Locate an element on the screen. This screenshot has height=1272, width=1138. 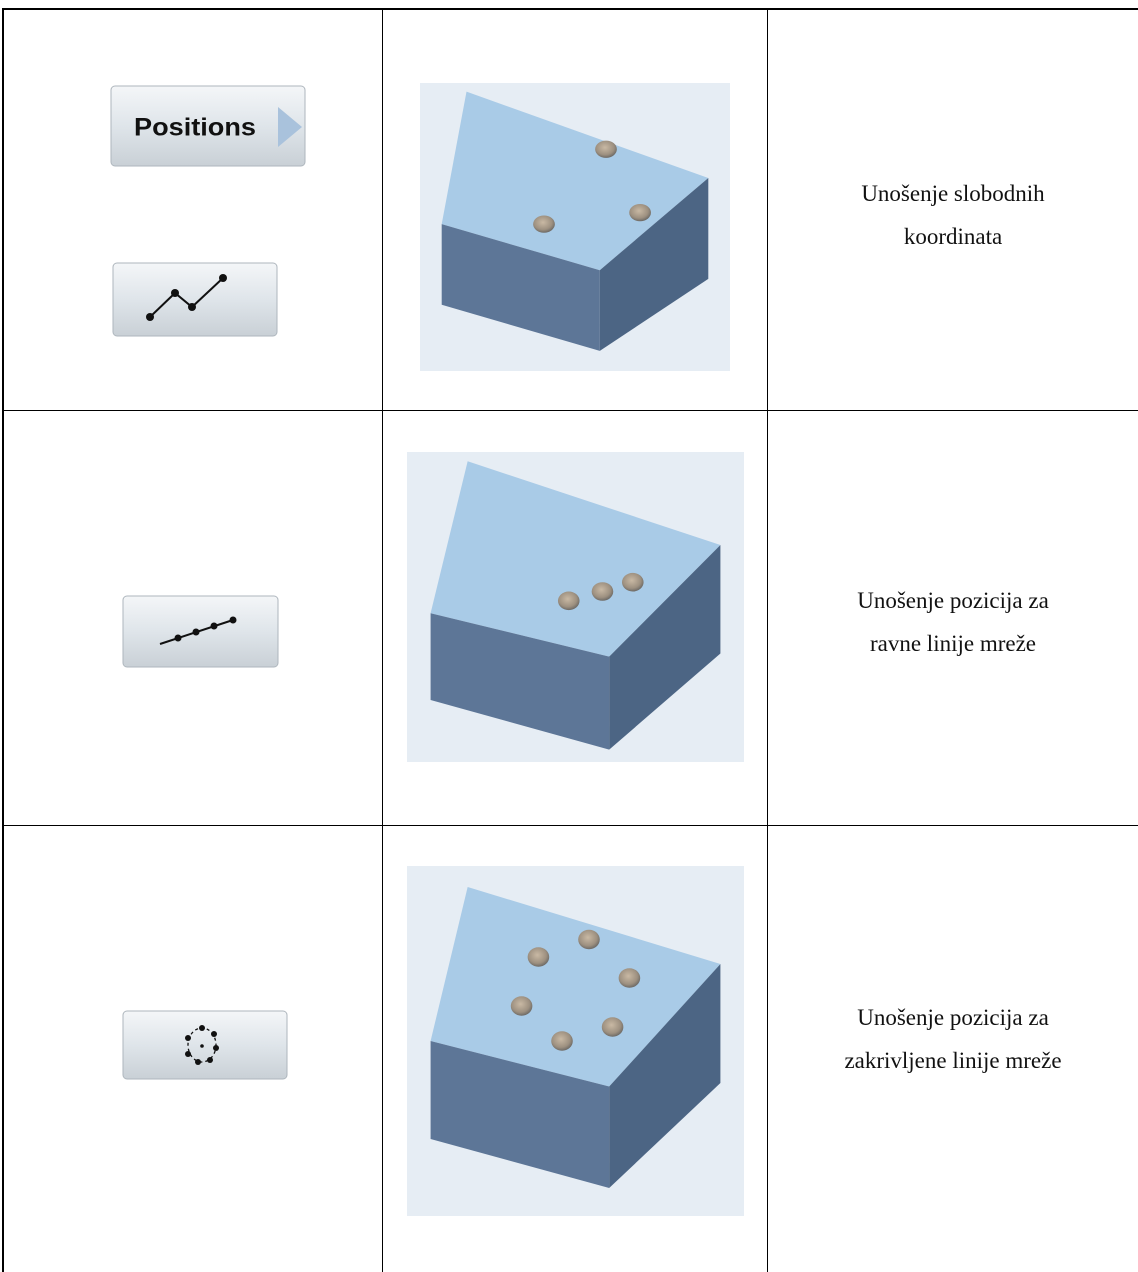
description: Unošenje slobodnih koordinata is located at coordinates (953, 215).